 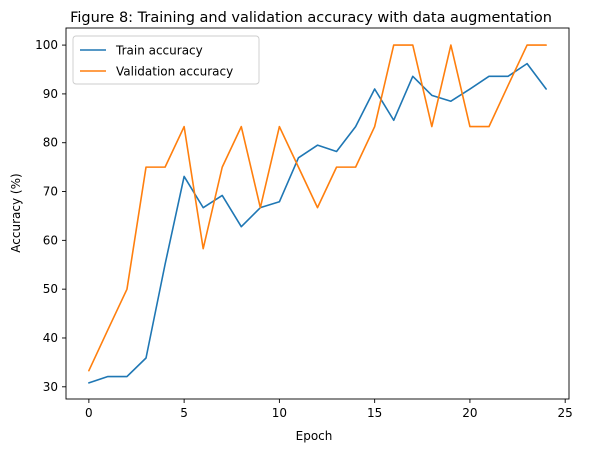 I want to click on x-tick-label: 20, so click(x=469, y=413).